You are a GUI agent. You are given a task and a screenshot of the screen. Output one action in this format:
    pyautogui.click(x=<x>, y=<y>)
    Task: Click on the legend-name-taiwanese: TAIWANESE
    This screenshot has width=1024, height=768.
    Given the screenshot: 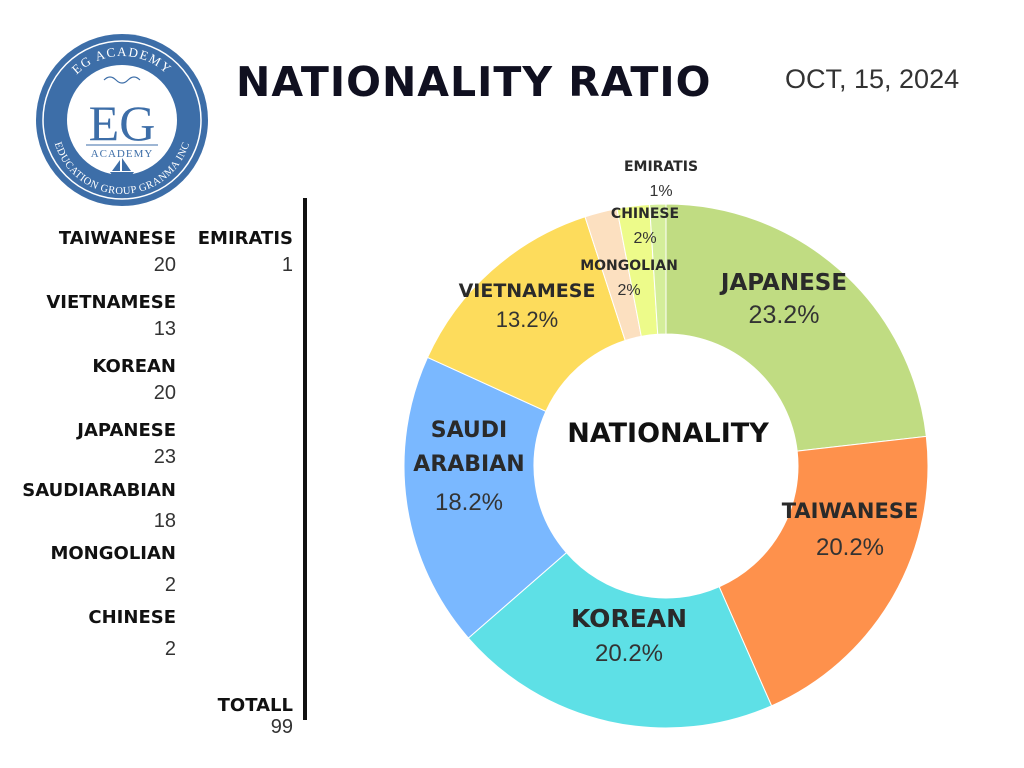 What is the action you would take?
    pyautogui.click(x=117, y=238)
    